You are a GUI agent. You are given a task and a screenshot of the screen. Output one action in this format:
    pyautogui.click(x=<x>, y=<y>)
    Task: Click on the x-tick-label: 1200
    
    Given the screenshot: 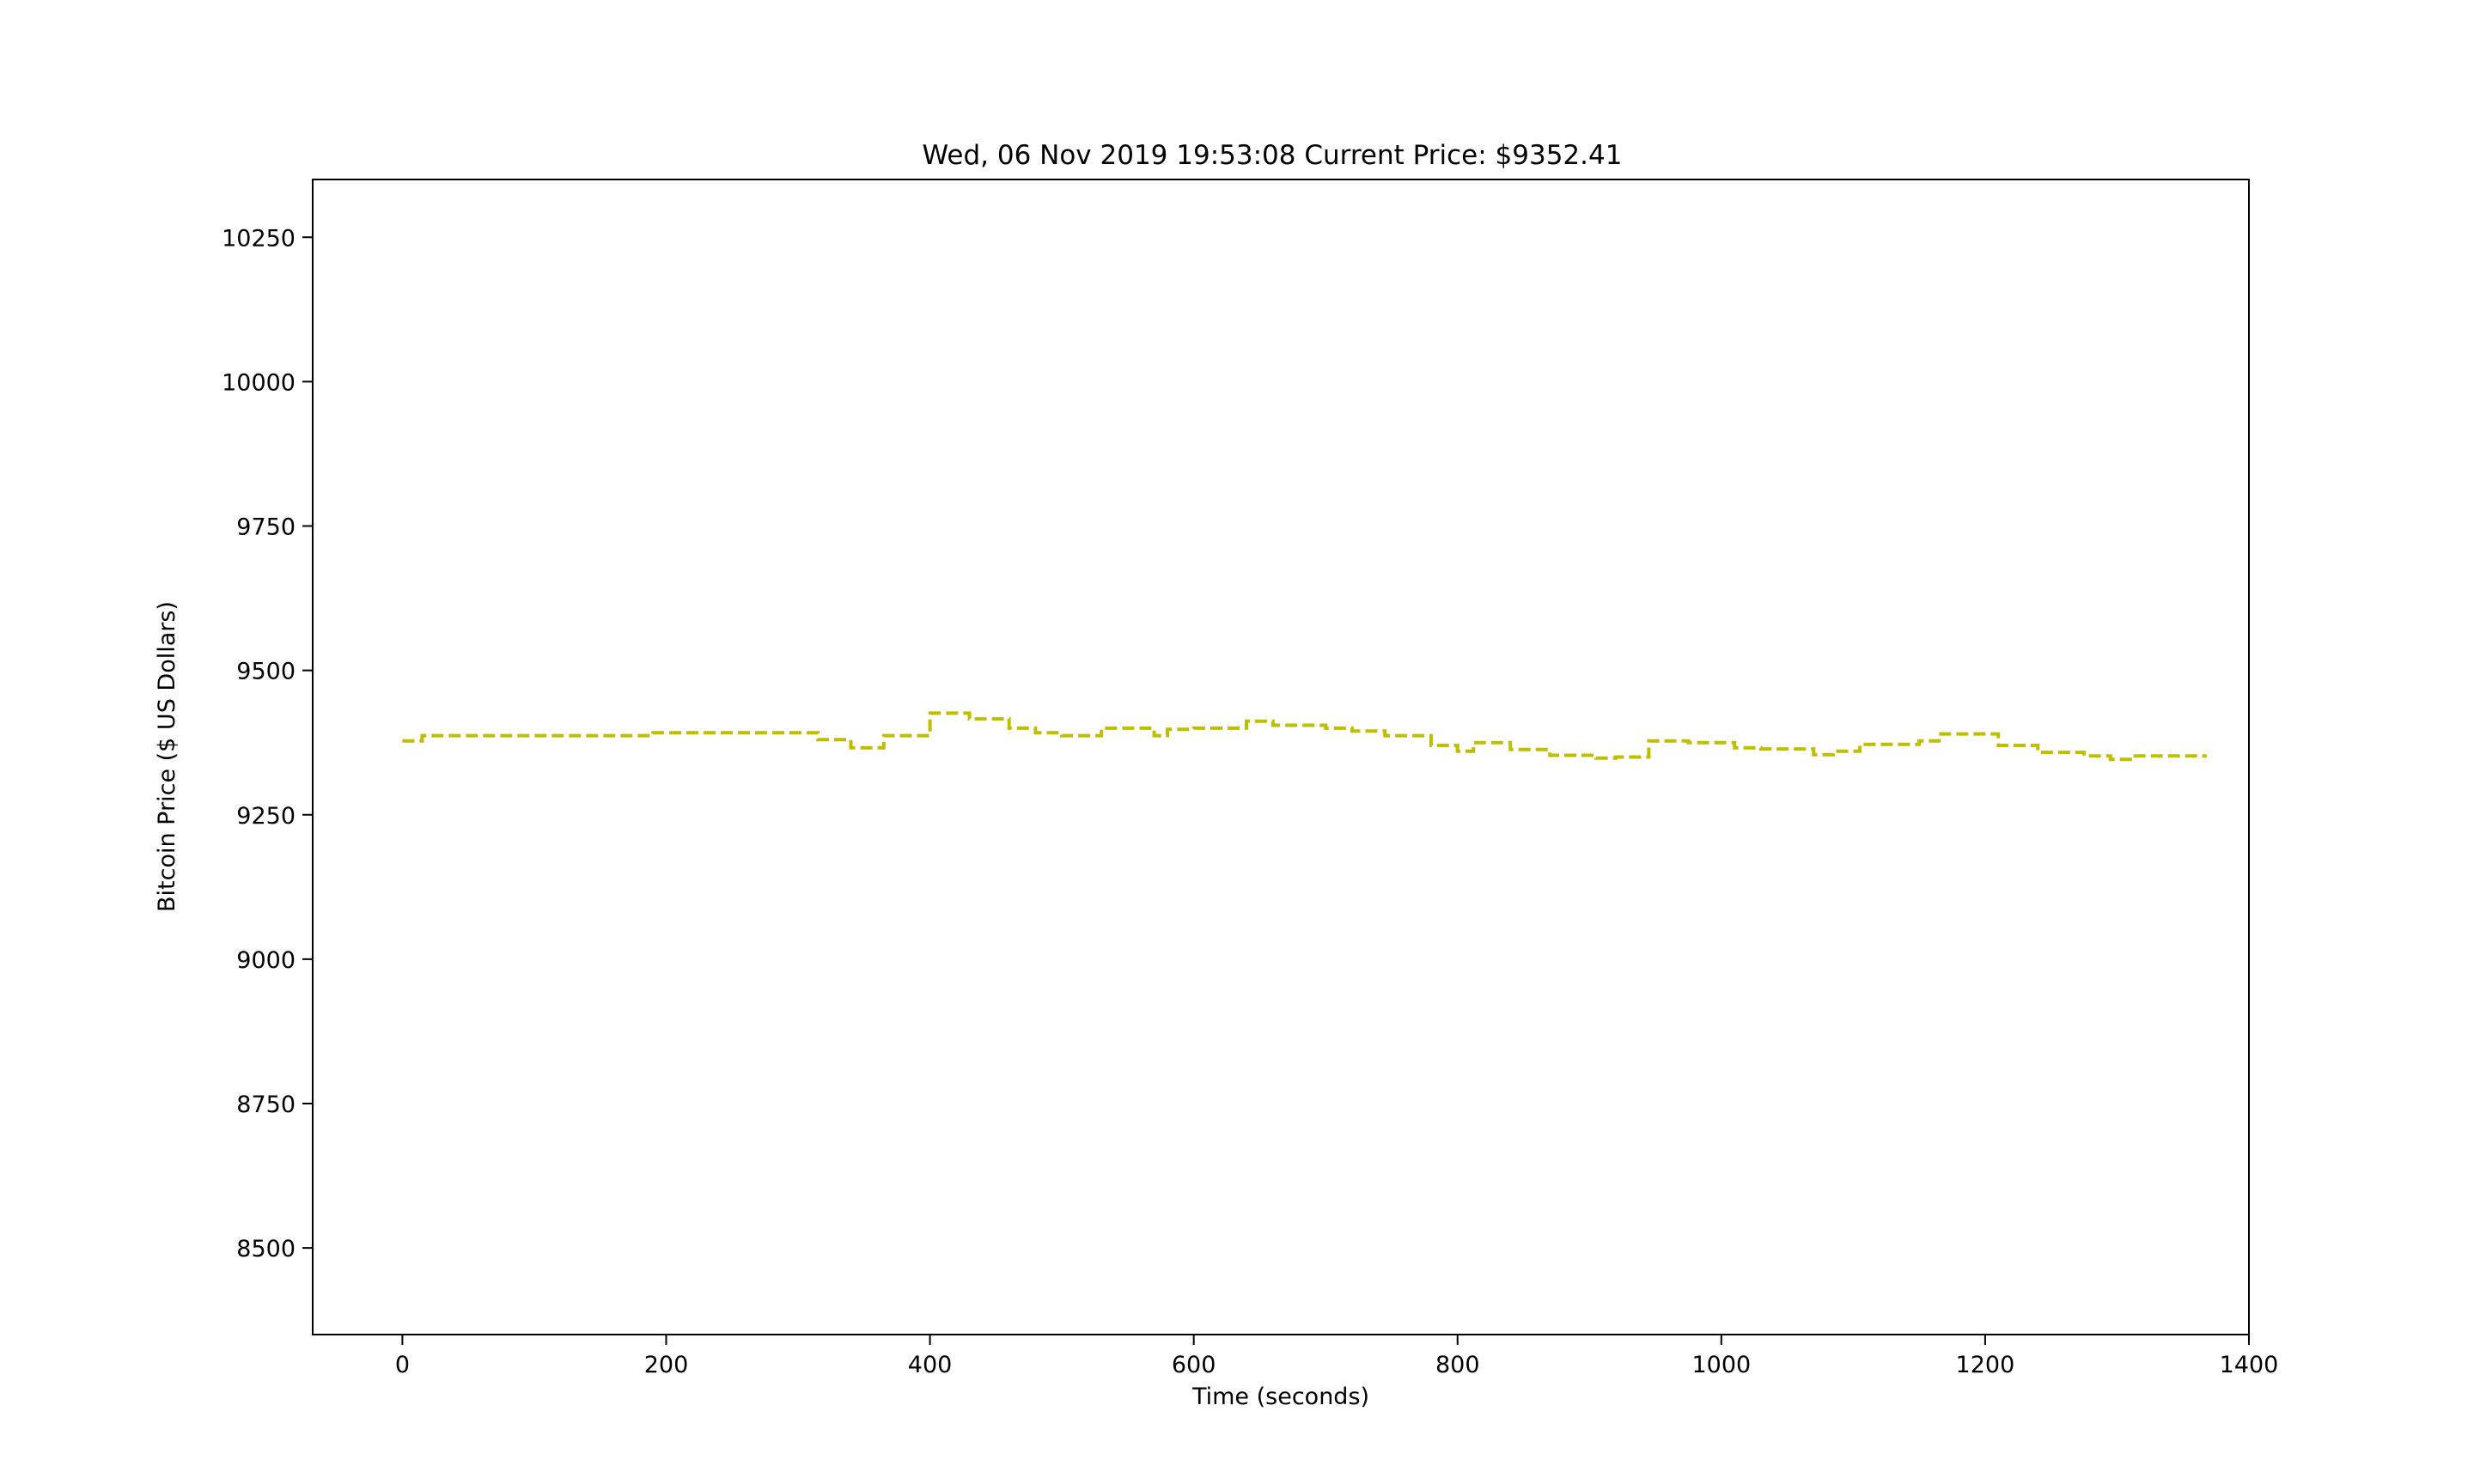 What is the action you would take?
    pyautogui.click(x=1985, y=1365)
    